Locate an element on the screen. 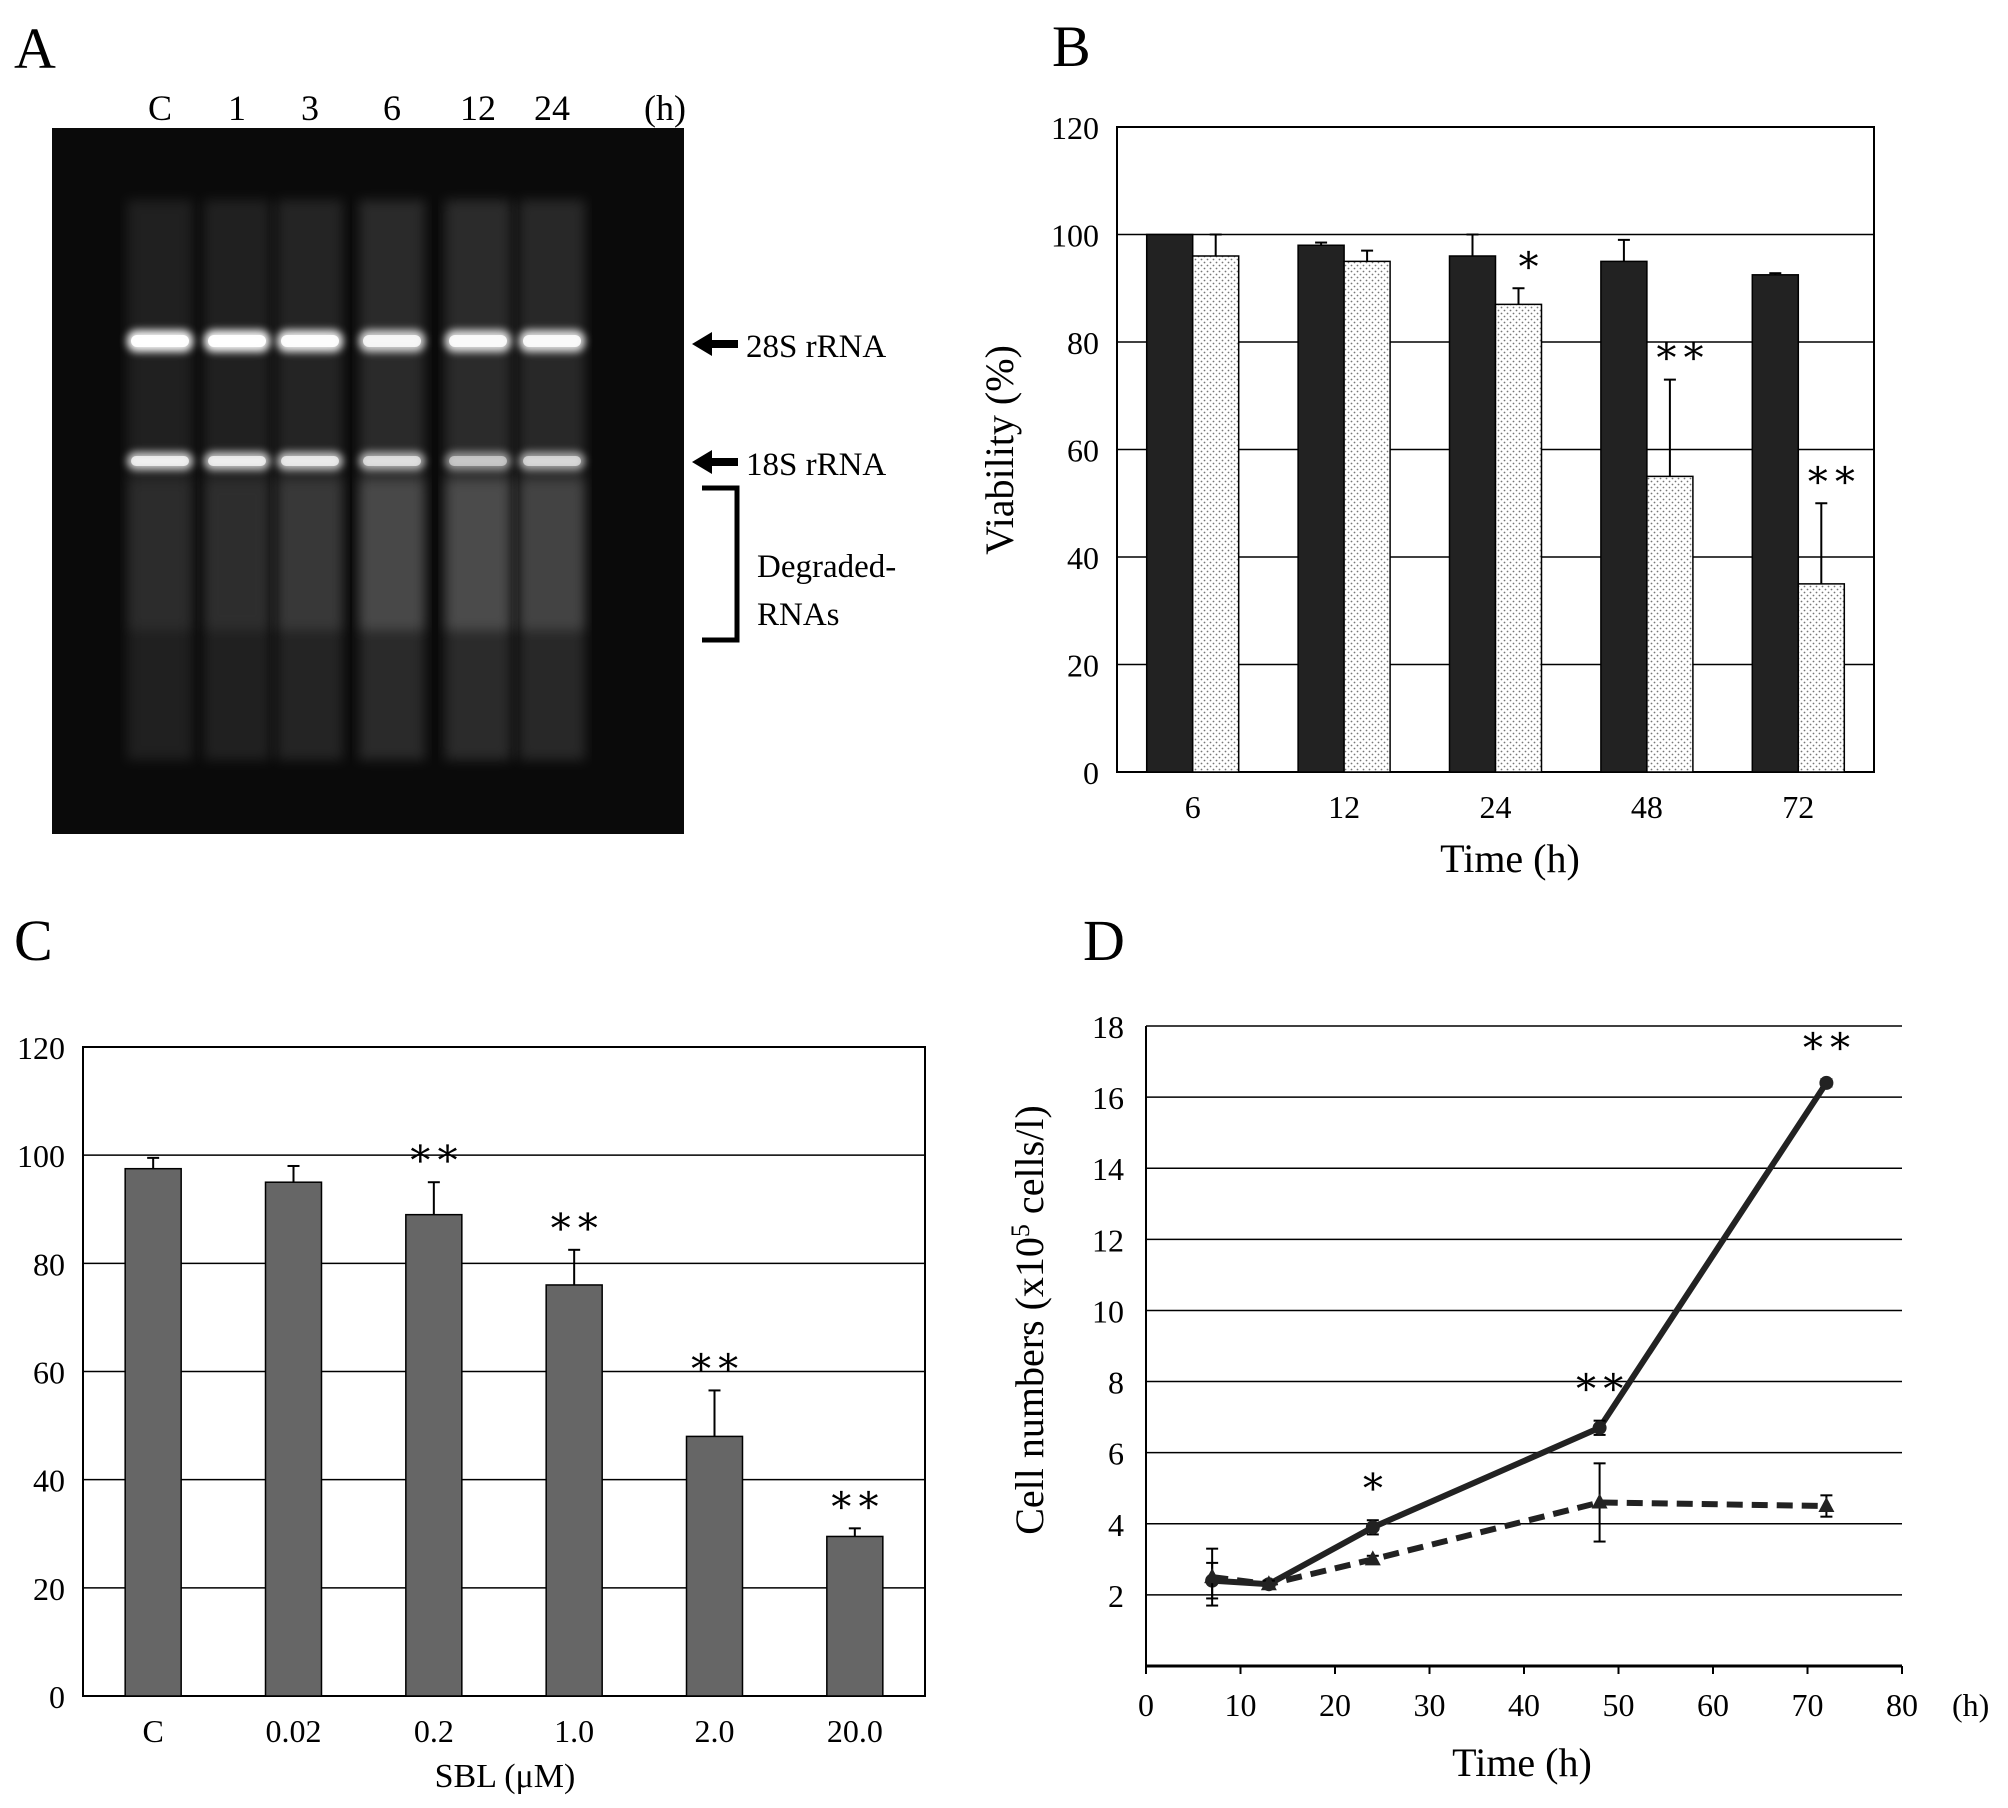 The width and height of the screenshot is (2008, 1808). x-tick-label: 20 is located at coordinates (1335, 1705).